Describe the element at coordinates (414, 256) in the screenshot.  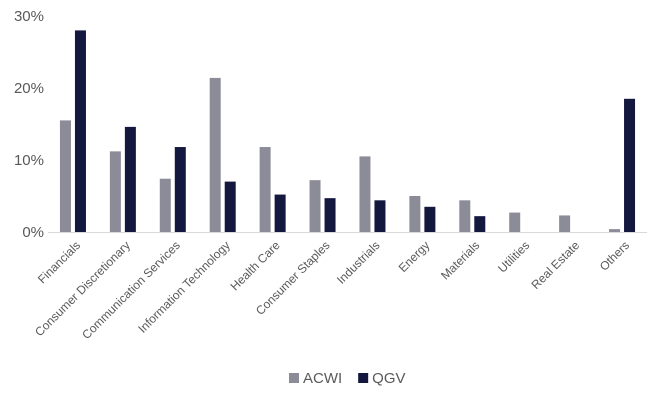
I see `x-tick-label: Energy` at that location.